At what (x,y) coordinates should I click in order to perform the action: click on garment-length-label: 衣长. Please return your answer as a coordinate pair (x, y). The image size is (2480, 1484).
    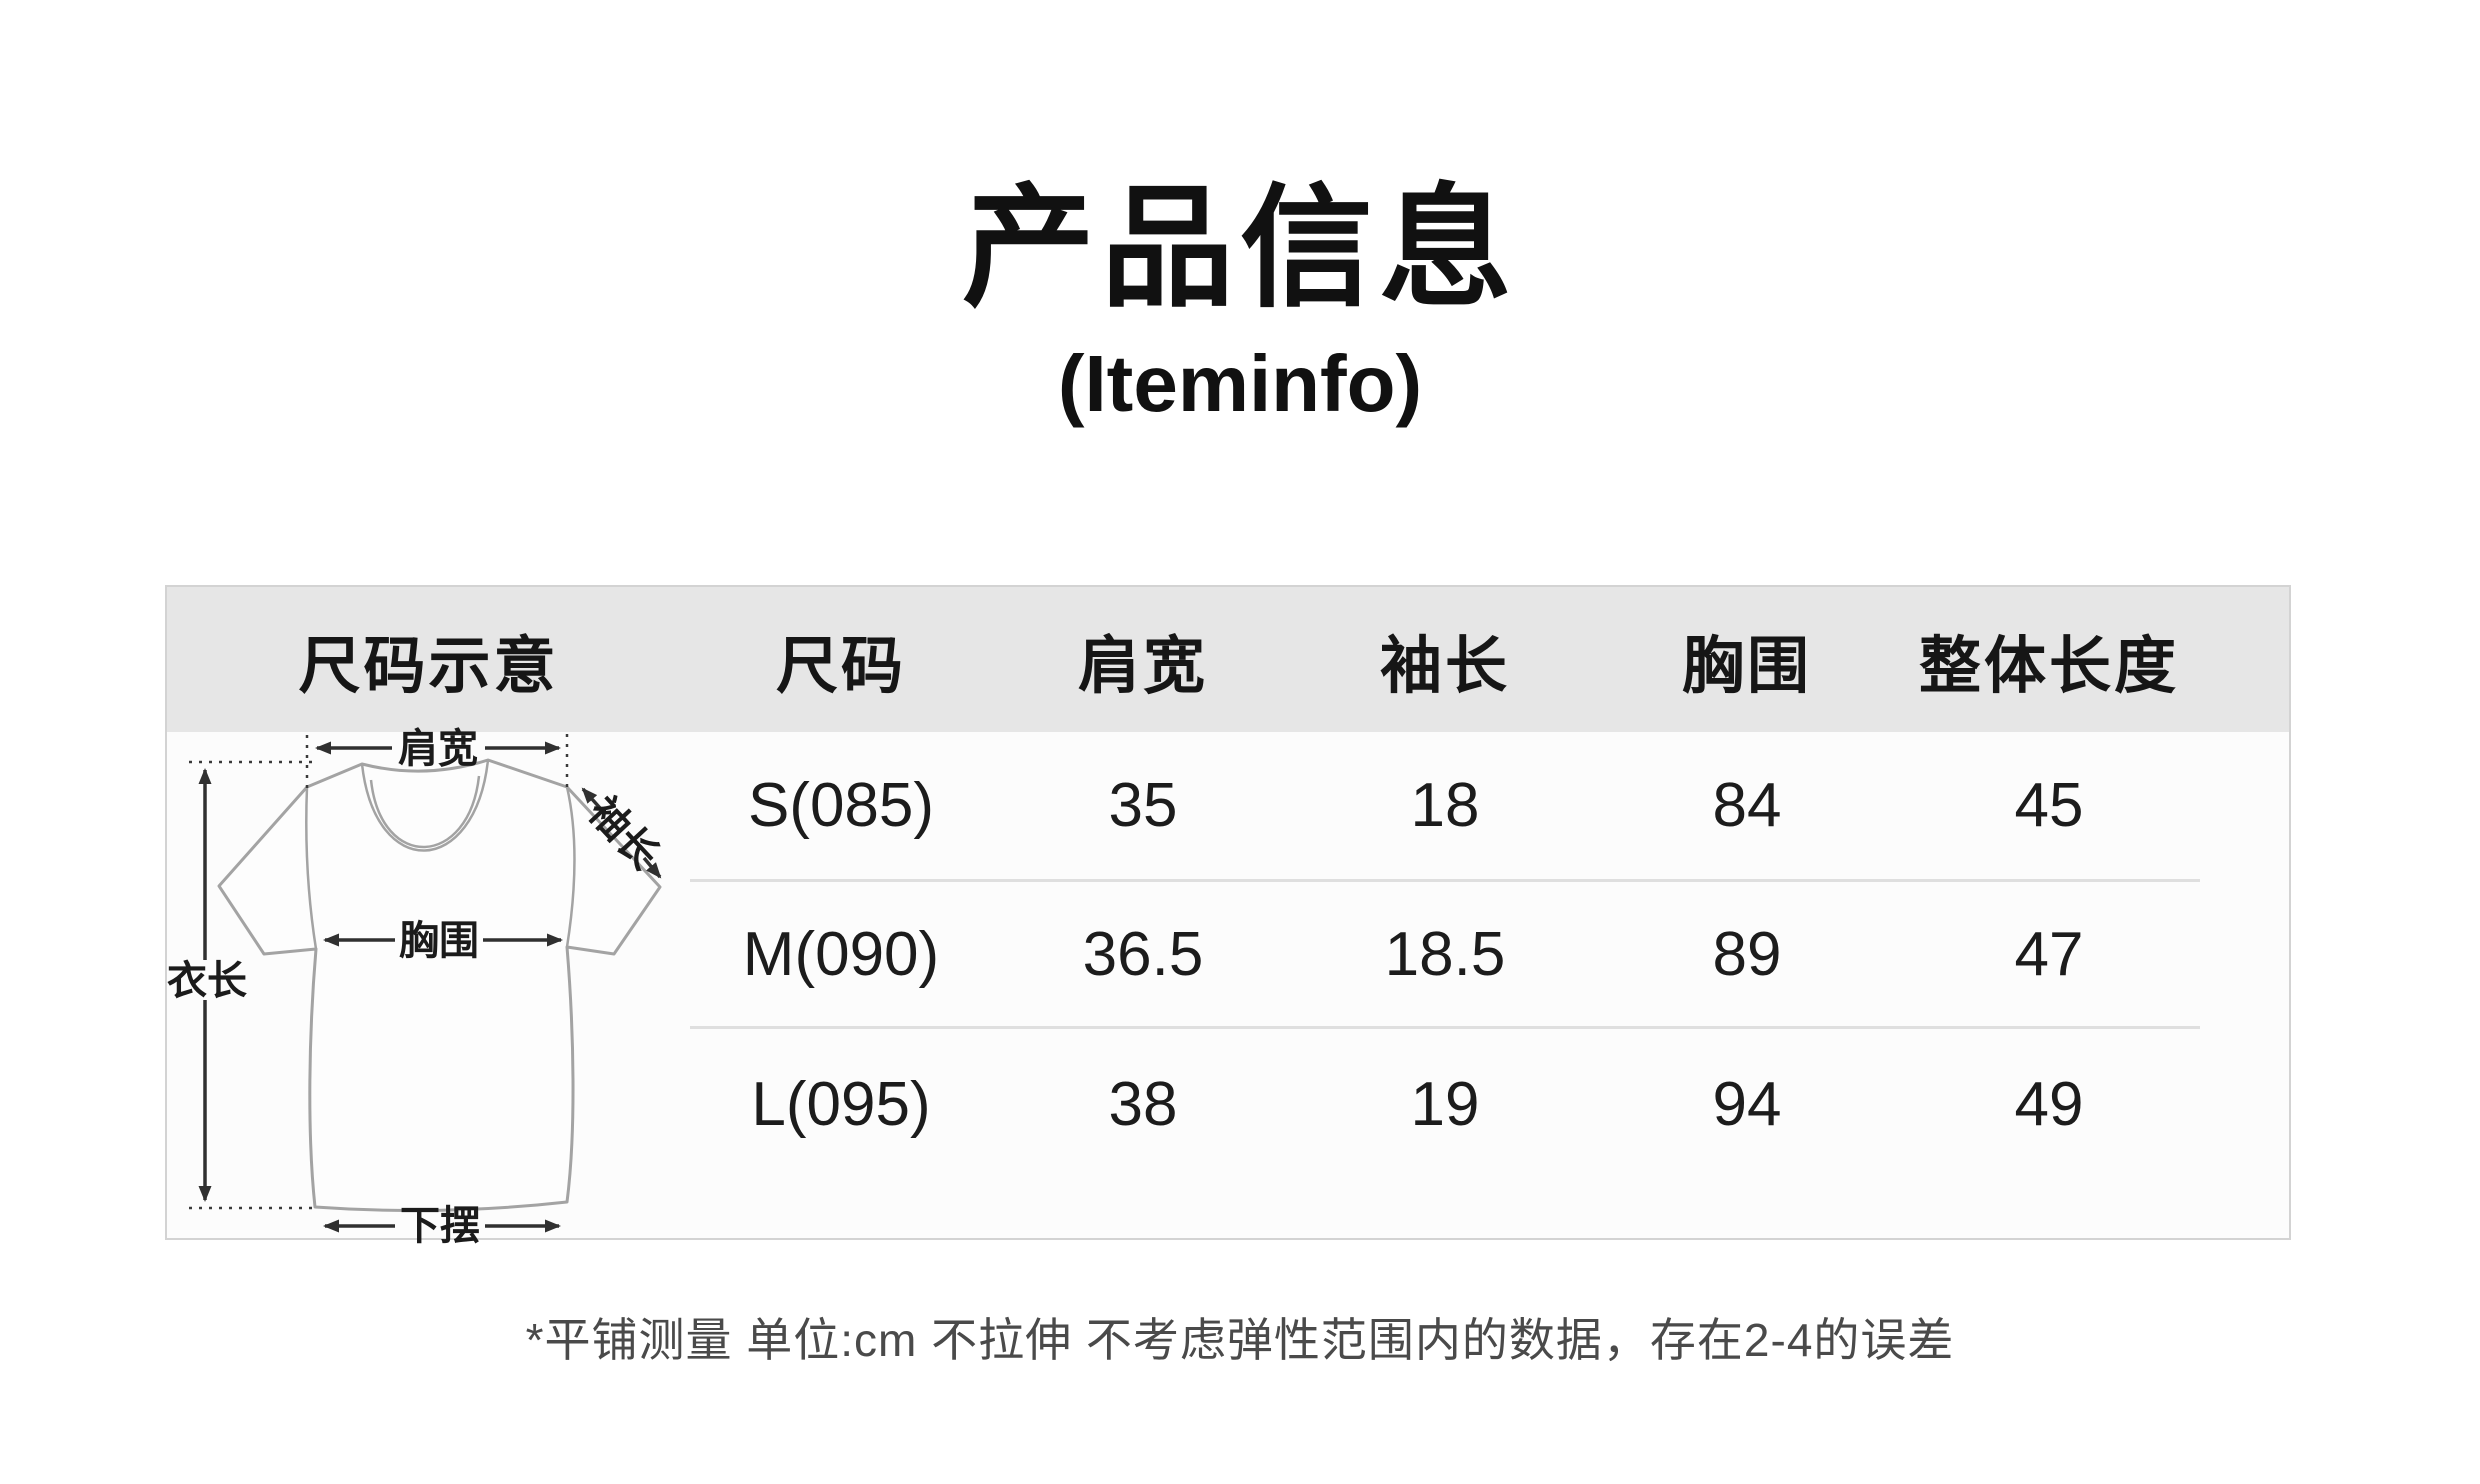
    Looking at the image, I should click on (207, 981).